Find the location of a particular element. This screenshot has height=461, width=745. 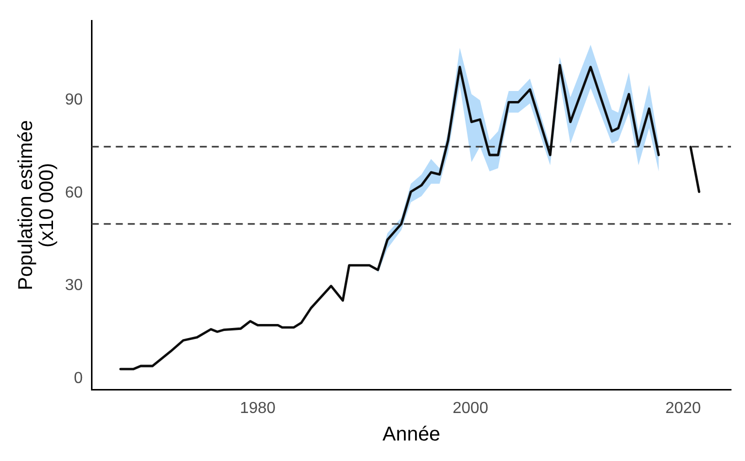

x-tick-label: 2000 is located at coordinates (470, 408).